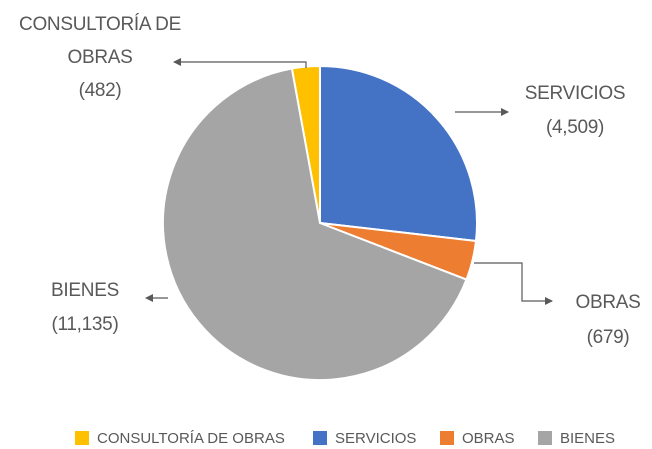 The image size is (652, 449). I want to click on pie-slice, so click(398, 153).